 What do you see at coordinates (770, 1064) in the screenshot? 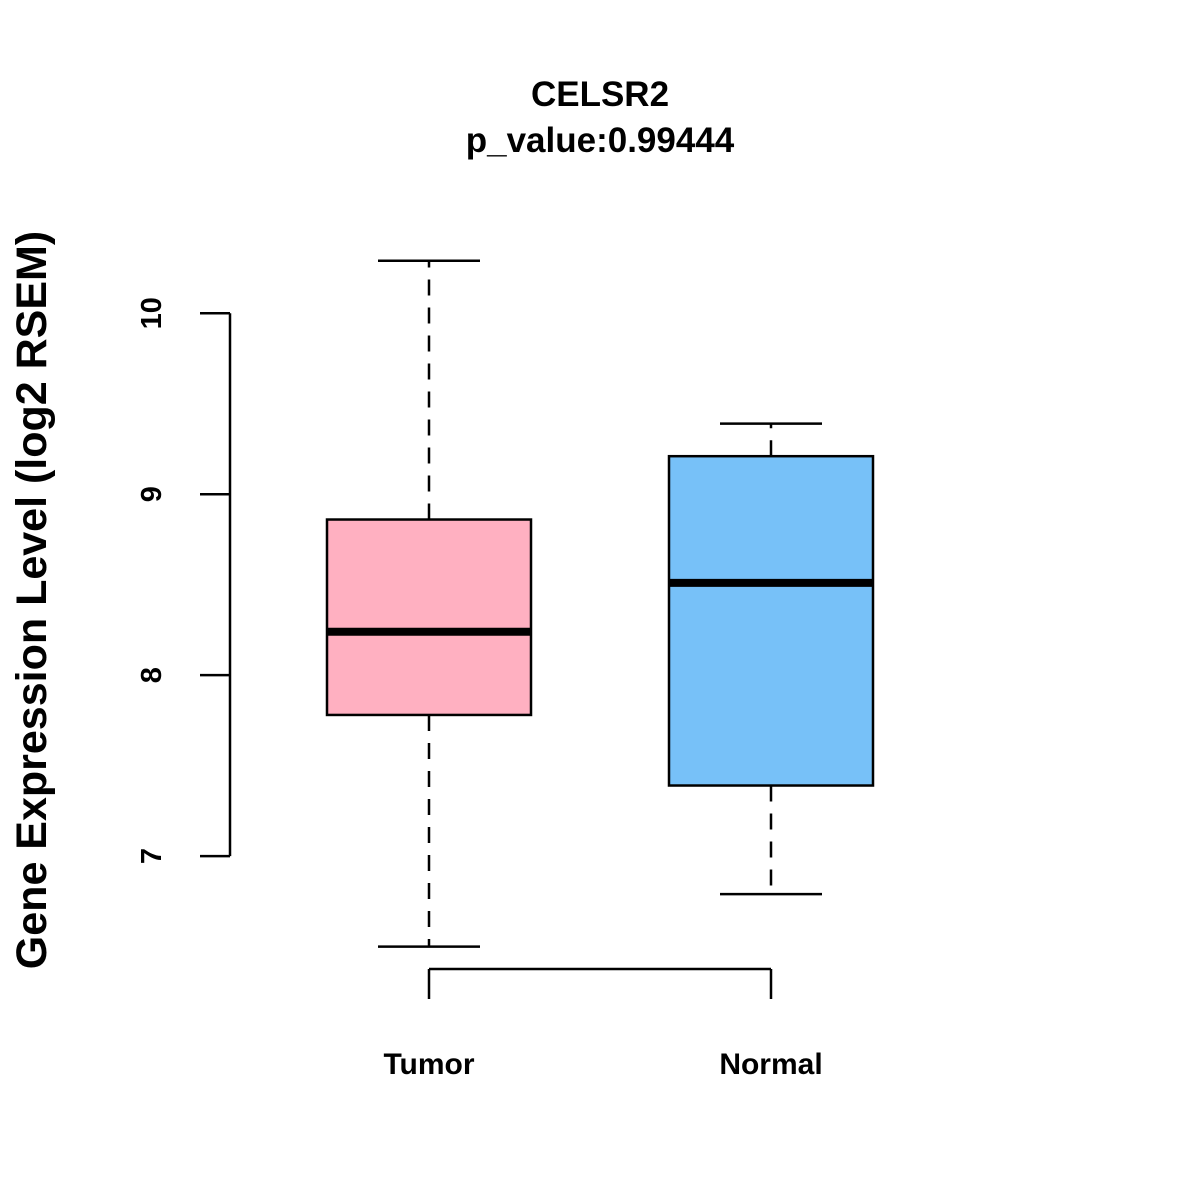
I see `x-tick-label: Normal` at bounding box center [770, 1064].